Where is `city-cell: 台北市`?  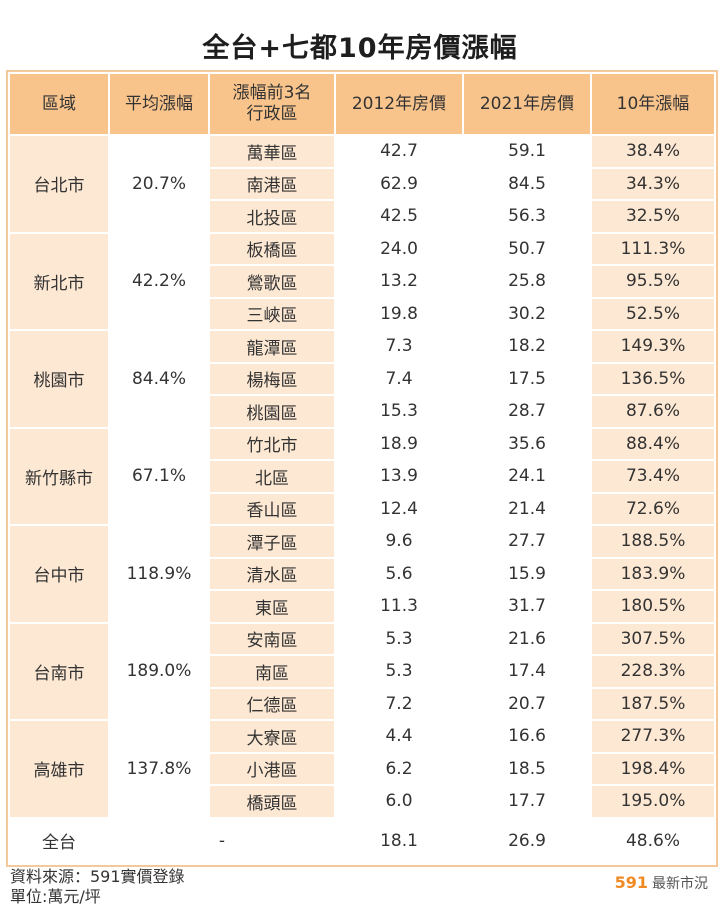
city-cell: 台北市 is located at coordinates (59, 184).